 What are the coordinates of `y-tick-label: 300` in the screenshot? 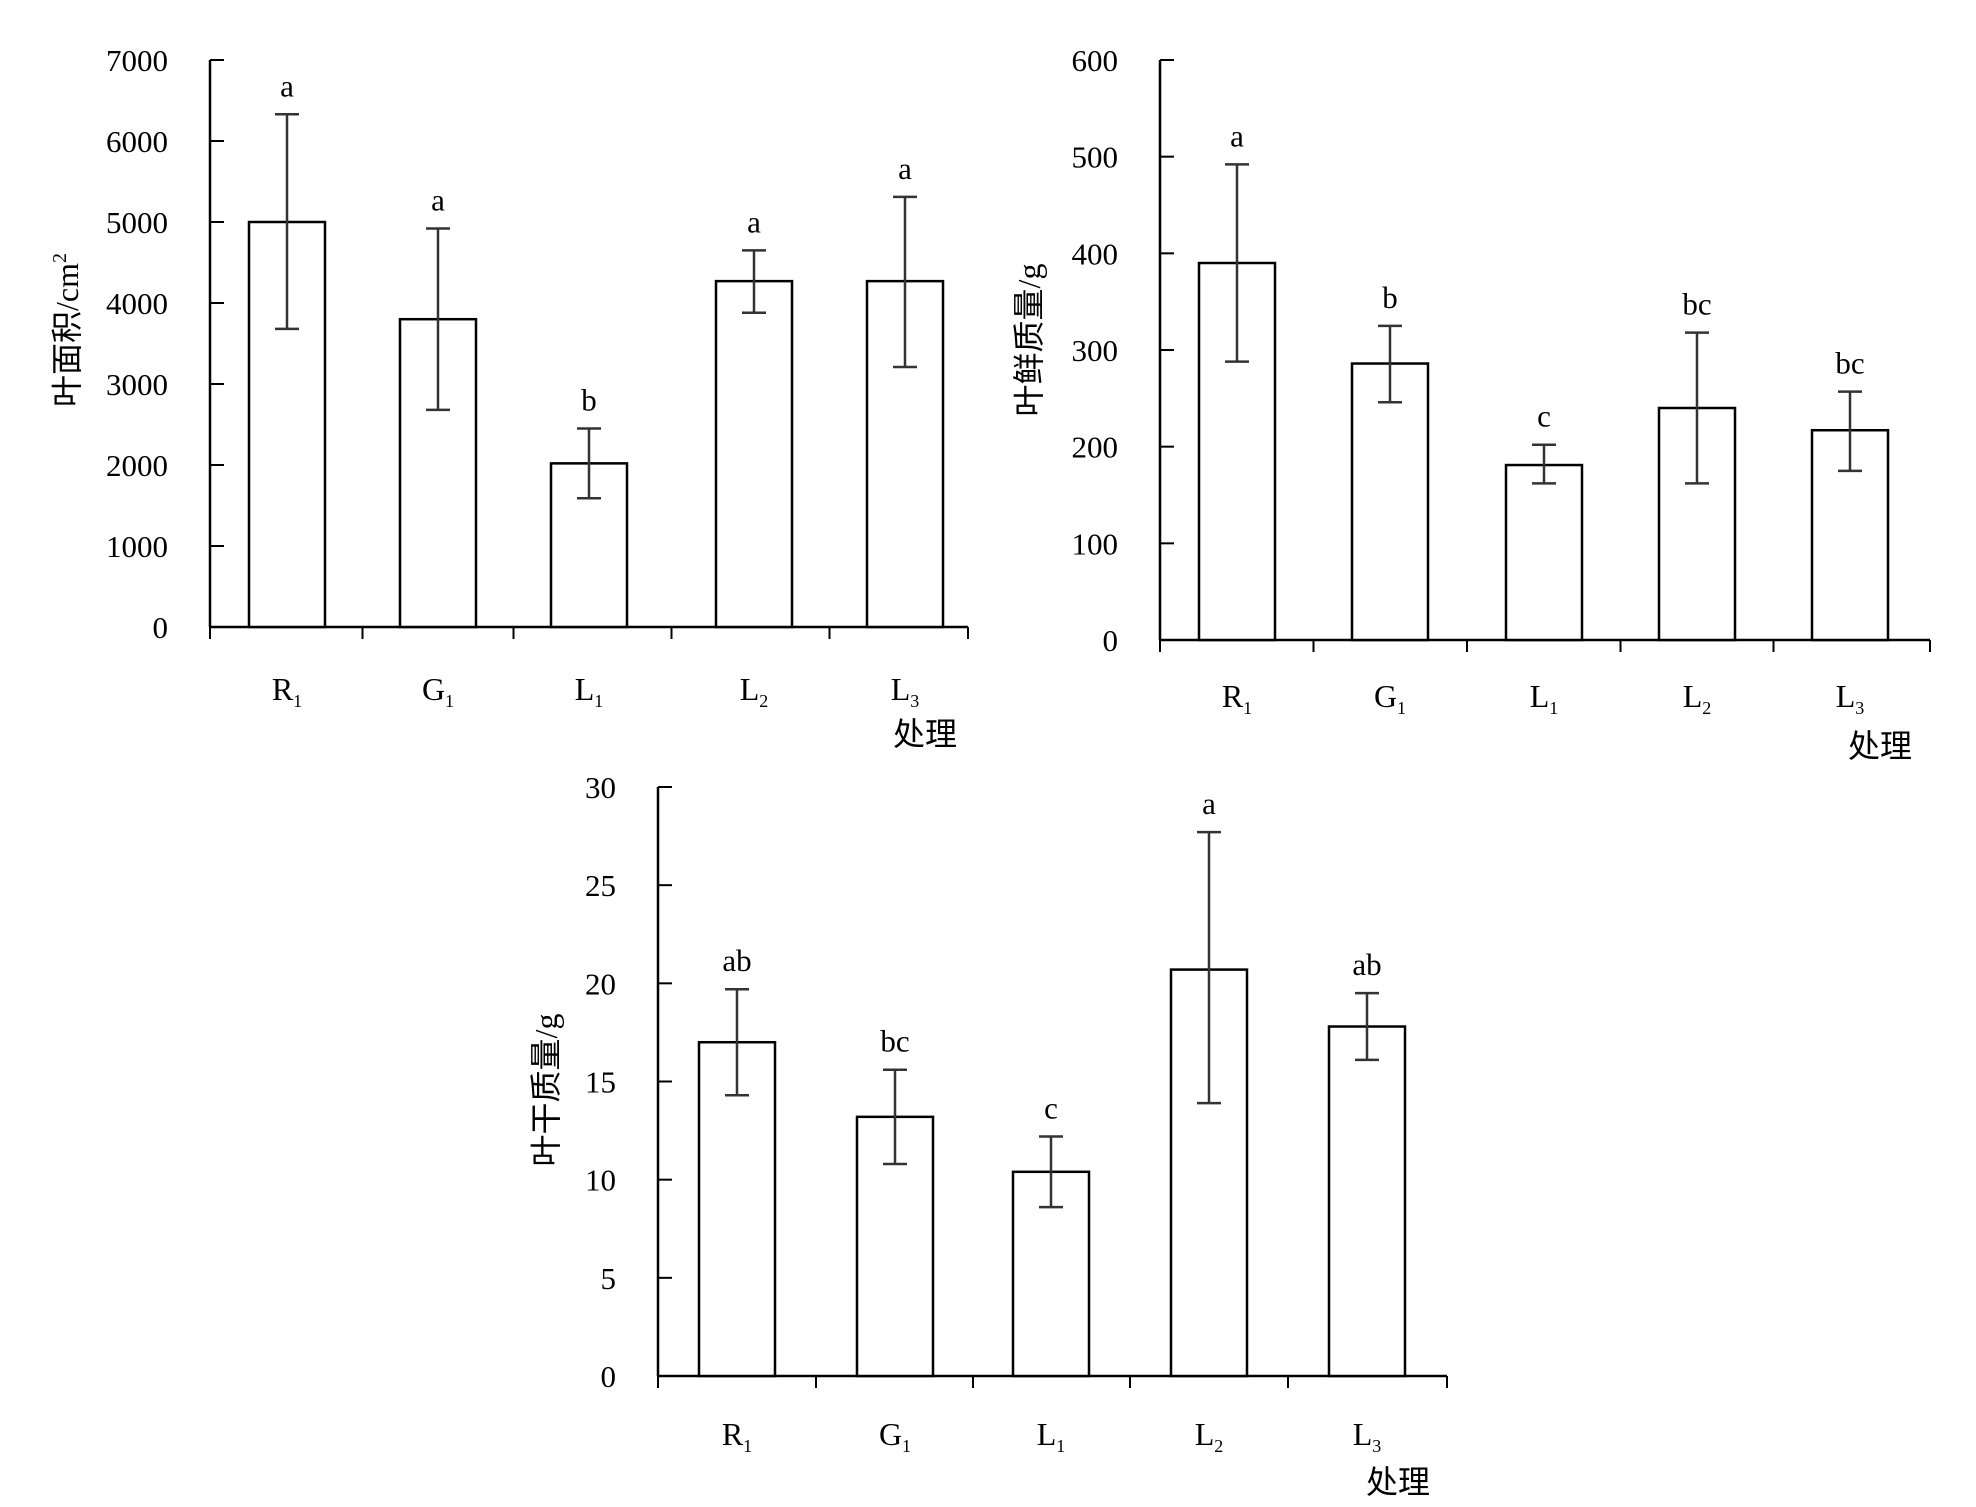 It's located at (1095, 350).